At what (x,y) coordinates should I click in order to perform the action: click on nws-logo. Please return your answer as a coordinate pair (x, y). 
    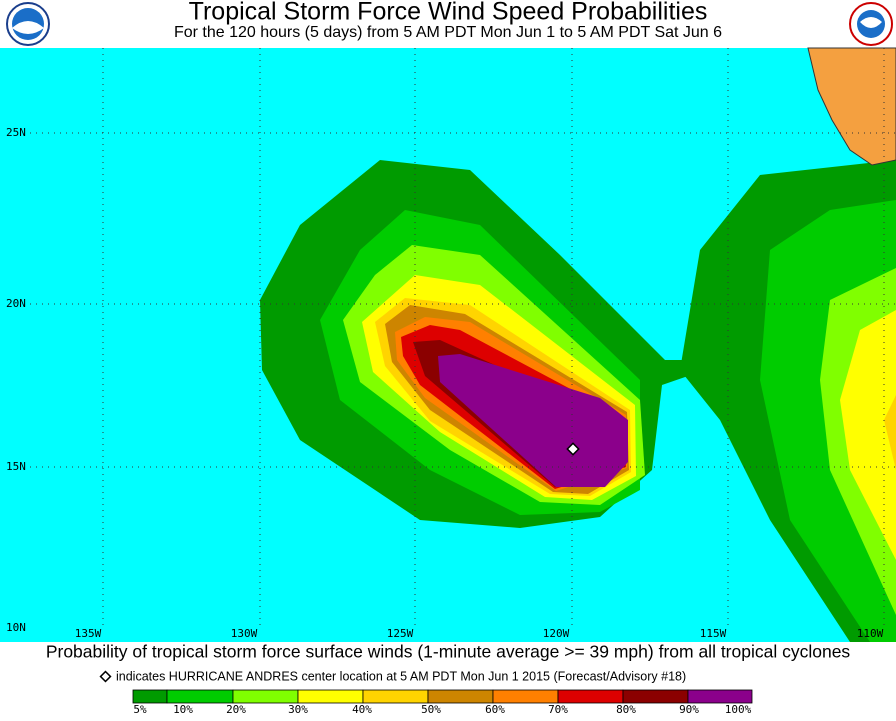
    Looking at the image, I should click on (871, 24).